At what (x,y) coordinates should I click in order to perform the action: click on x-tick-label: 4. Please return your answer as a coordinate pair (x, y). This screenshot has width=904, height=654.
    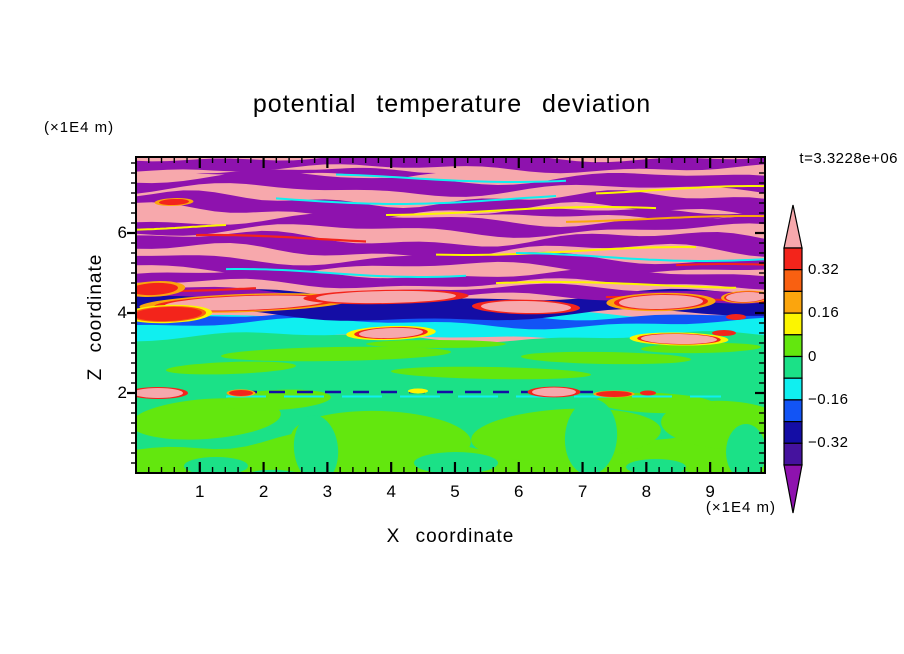
    Looking at the image, I should click on (391, 491).